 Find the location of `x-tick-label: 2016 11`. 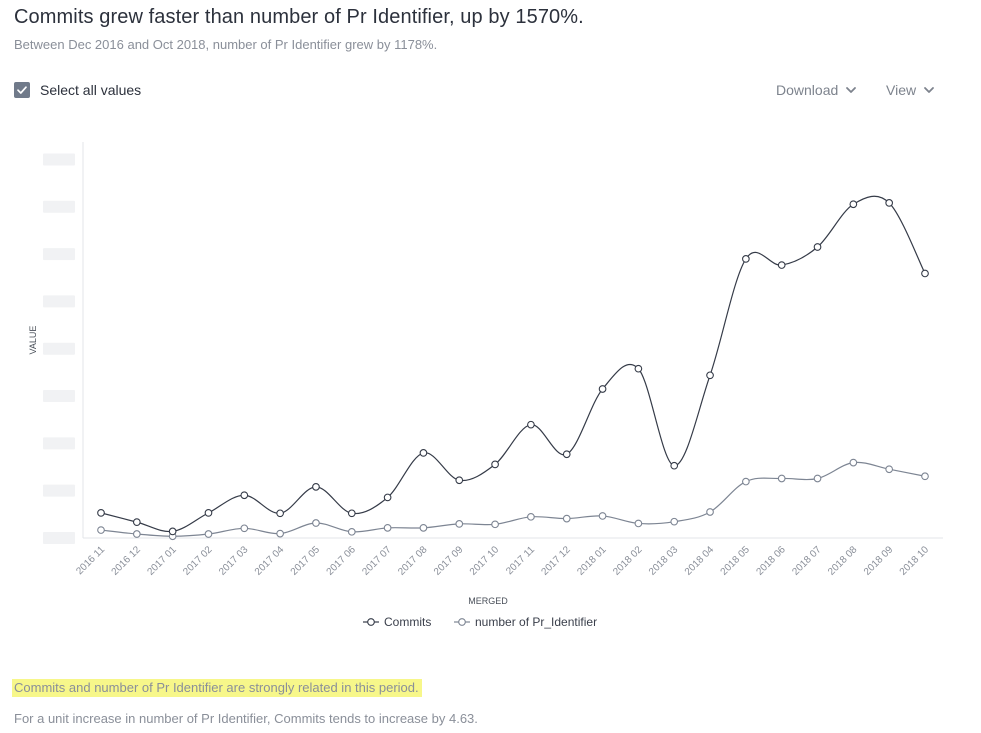

x-tick-label: 2016 11 is located at coordinates (90, 560).